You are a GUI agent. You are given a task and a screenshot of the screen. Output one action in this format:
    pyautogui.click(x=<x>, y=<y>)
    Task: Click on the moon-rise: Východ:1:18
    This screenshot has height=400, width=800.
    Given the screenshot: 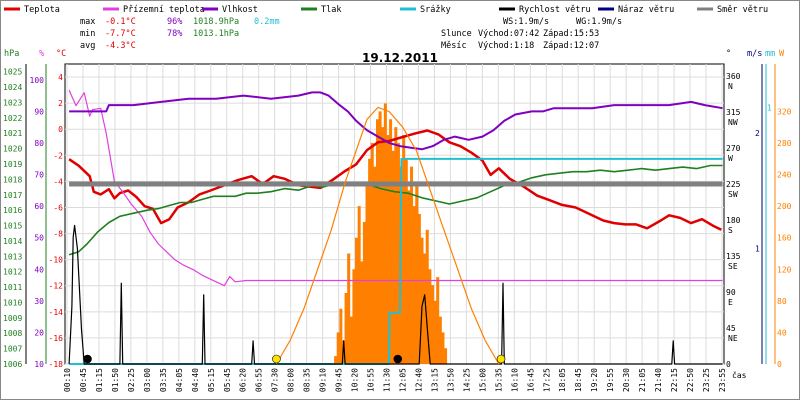 What is the action you would take?
    pyautogui.click(x=506, y=46)
    